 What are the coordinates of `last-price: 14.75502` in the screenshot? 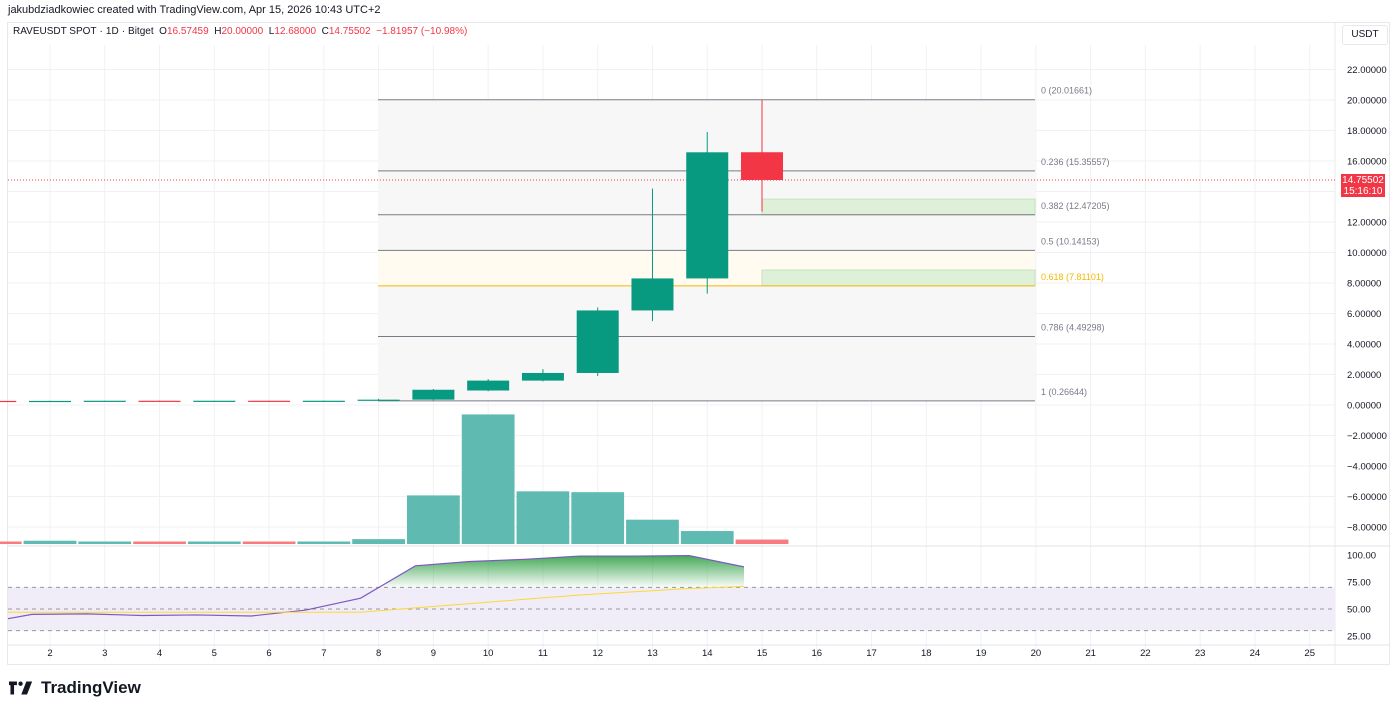 It's located at (1363, 180).